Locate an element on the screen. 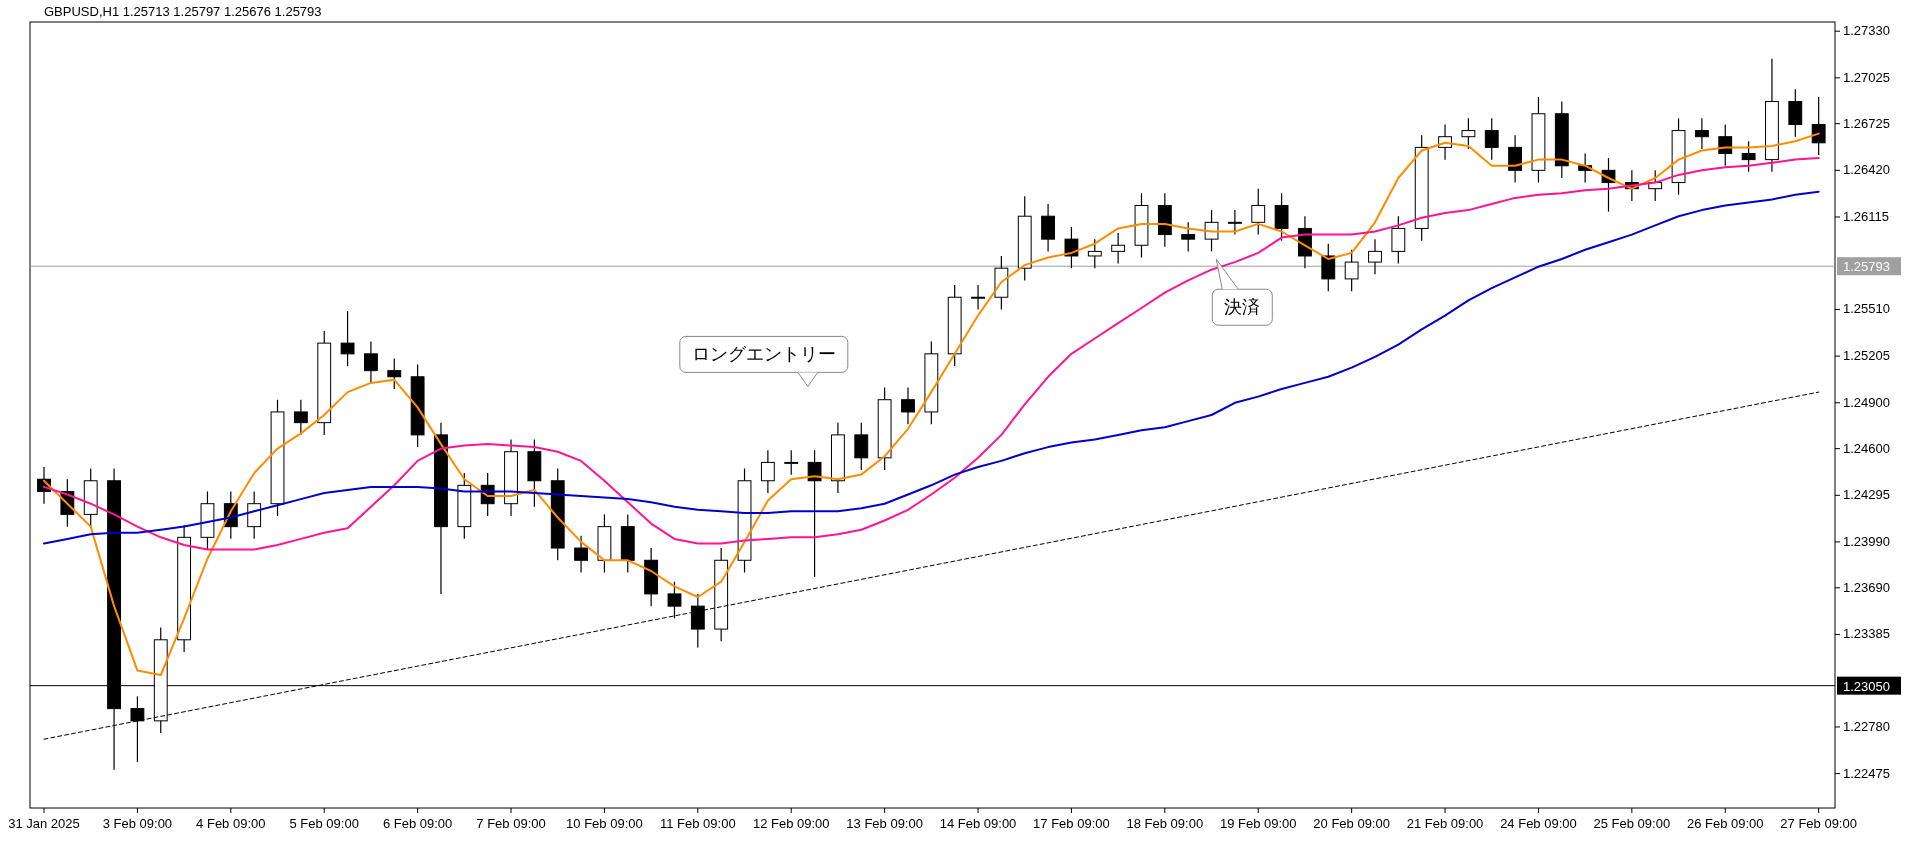 Image resolution: width=1907 pixels, height=841 pixels. x-tick-label: 19 Feb 09:00 is located at coordinates (1258, 823).